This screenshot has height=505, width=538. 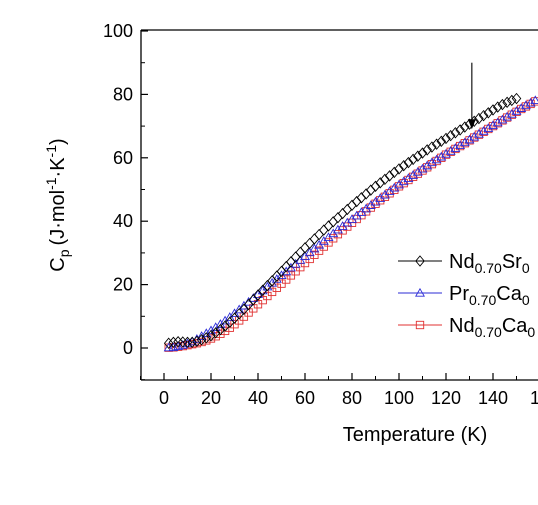 I want to click on legend-triangle-marker, so click(x=420, y=292).